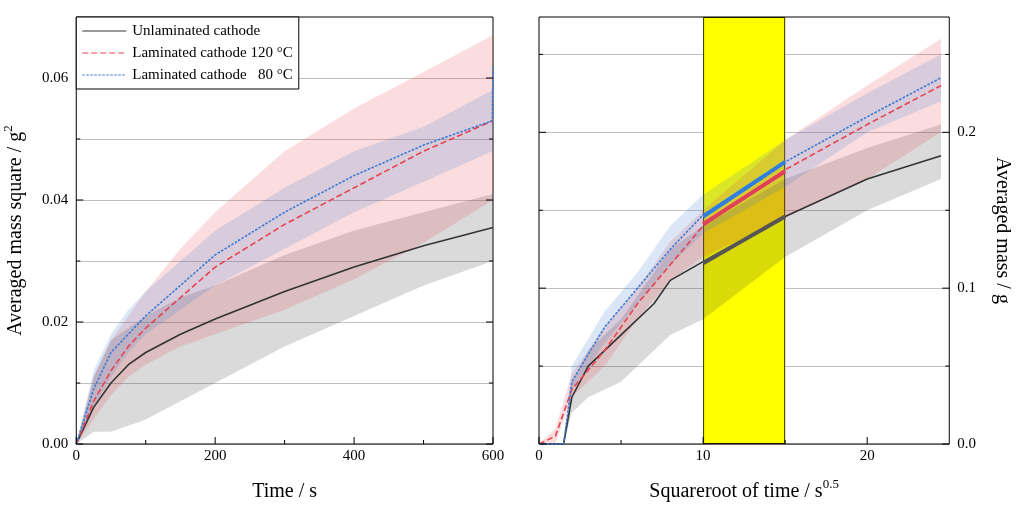 This screenshot has width=1018, height=512. I want to click on y-tick-label: 0.06, so click(55, 76).